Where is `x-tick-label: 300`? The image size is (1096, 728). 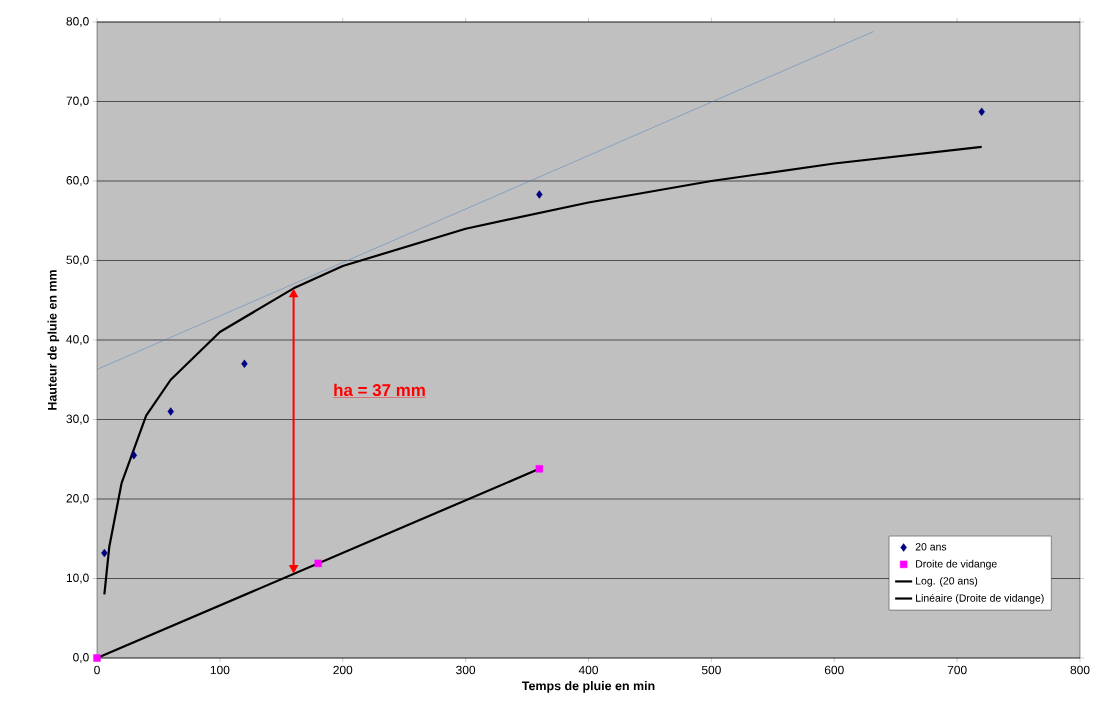 x-tick-label: 300 is located at coordinates (466, 670).